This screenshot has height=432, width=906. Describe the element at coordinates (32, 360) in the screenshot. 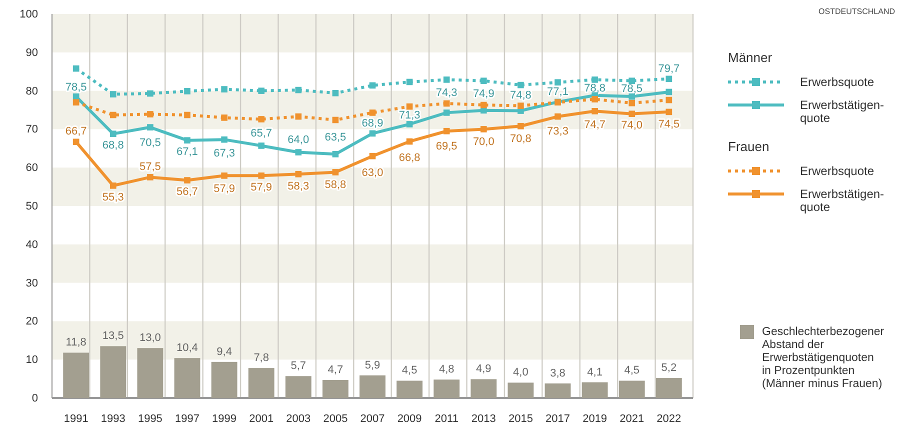

I see `y-tick-label: 10` at that location.